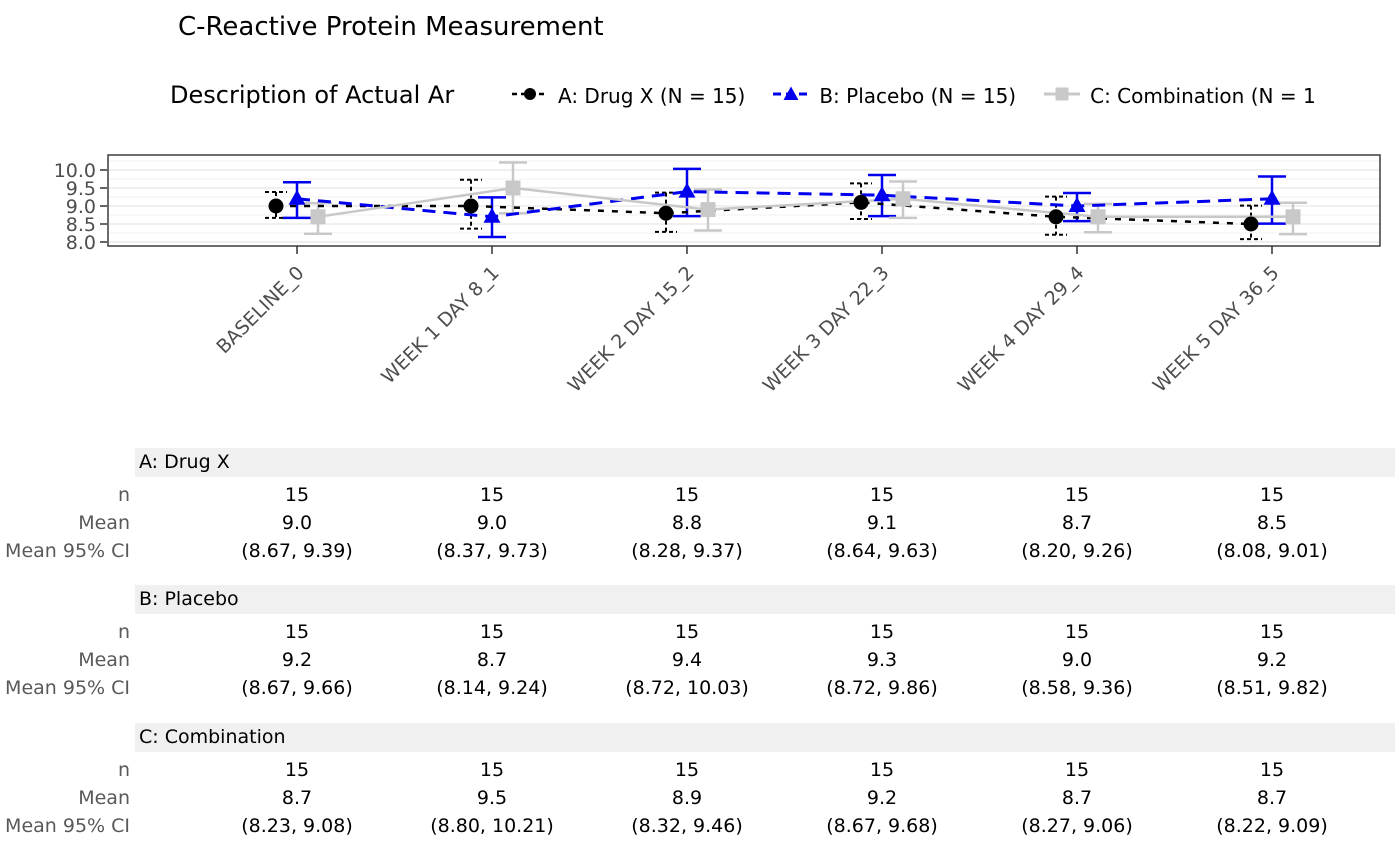  What do you see at coordinates (391, 27) in the screenshot?
I see `chart-title: C-Reactive Protein Measurement` at bounding box center [391, 27].